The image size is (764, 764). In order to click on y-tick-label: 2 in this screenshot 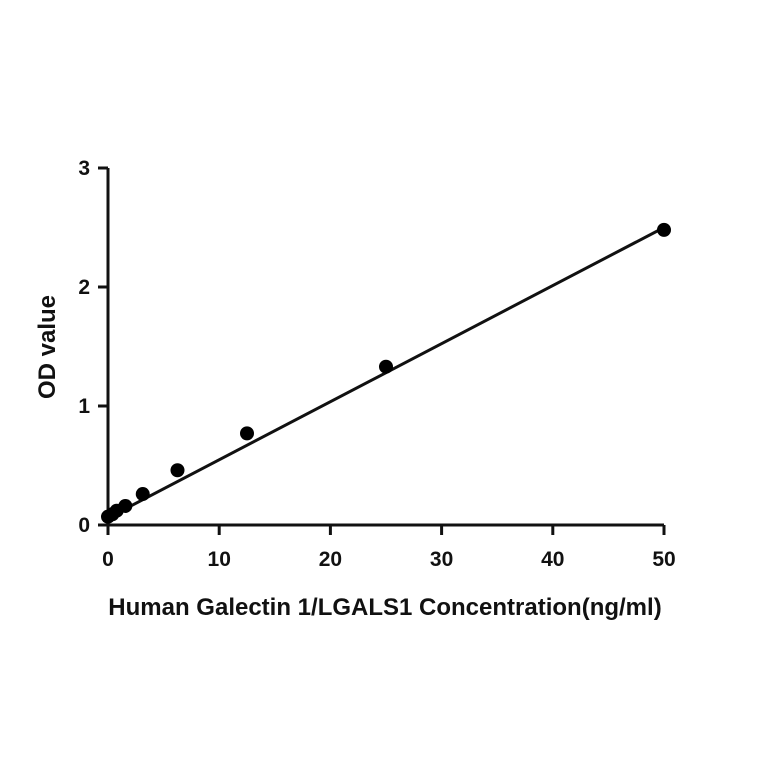, I will do `click(84, 287)`.